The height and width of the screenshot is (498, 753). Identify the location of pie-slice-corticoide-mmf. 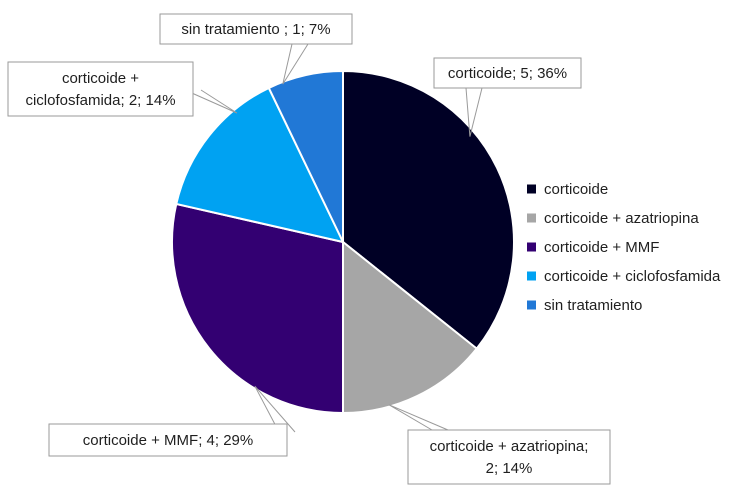
(257, 308).